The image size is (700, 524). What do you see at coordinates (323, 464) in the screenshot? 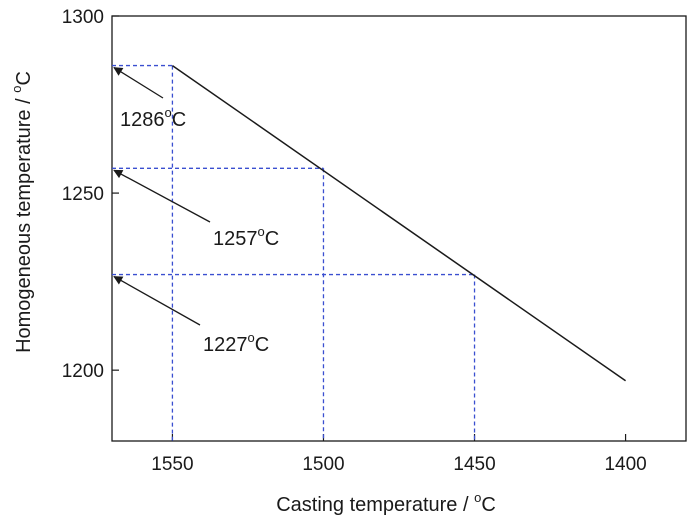
I see `x-tick-label: 1500` at bounding box center [323, 464].